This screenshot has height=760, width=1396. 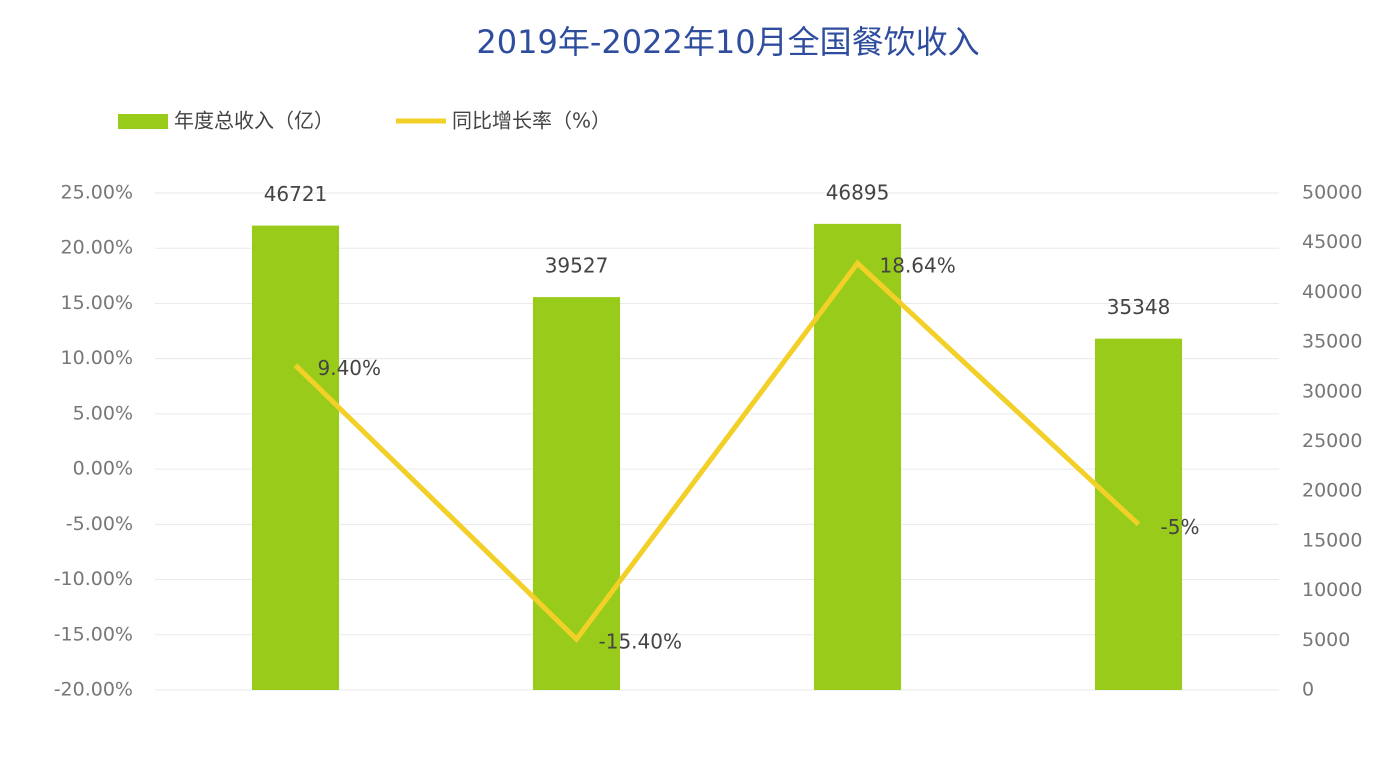 What do you see at coordinates (1308, 690) in the screenshot?
I see `y2-tick-label: 0` at bounding box center [1308, 690].